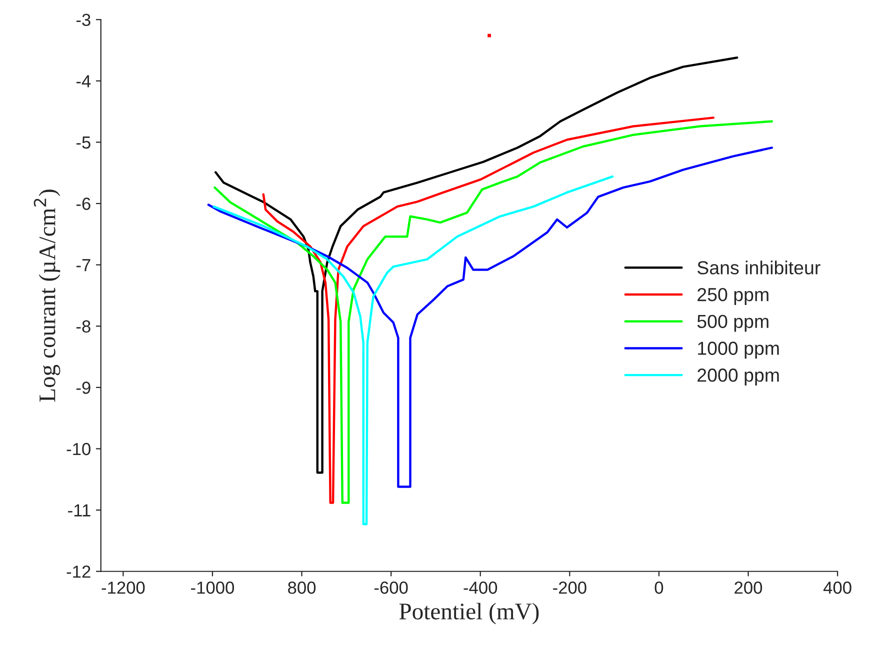 Image resolution: width=877 pixels, height=653 pixels. Describe the element at coordinates (83, 388) in the screenshot. I see `y-tick-label: -9` at that location.